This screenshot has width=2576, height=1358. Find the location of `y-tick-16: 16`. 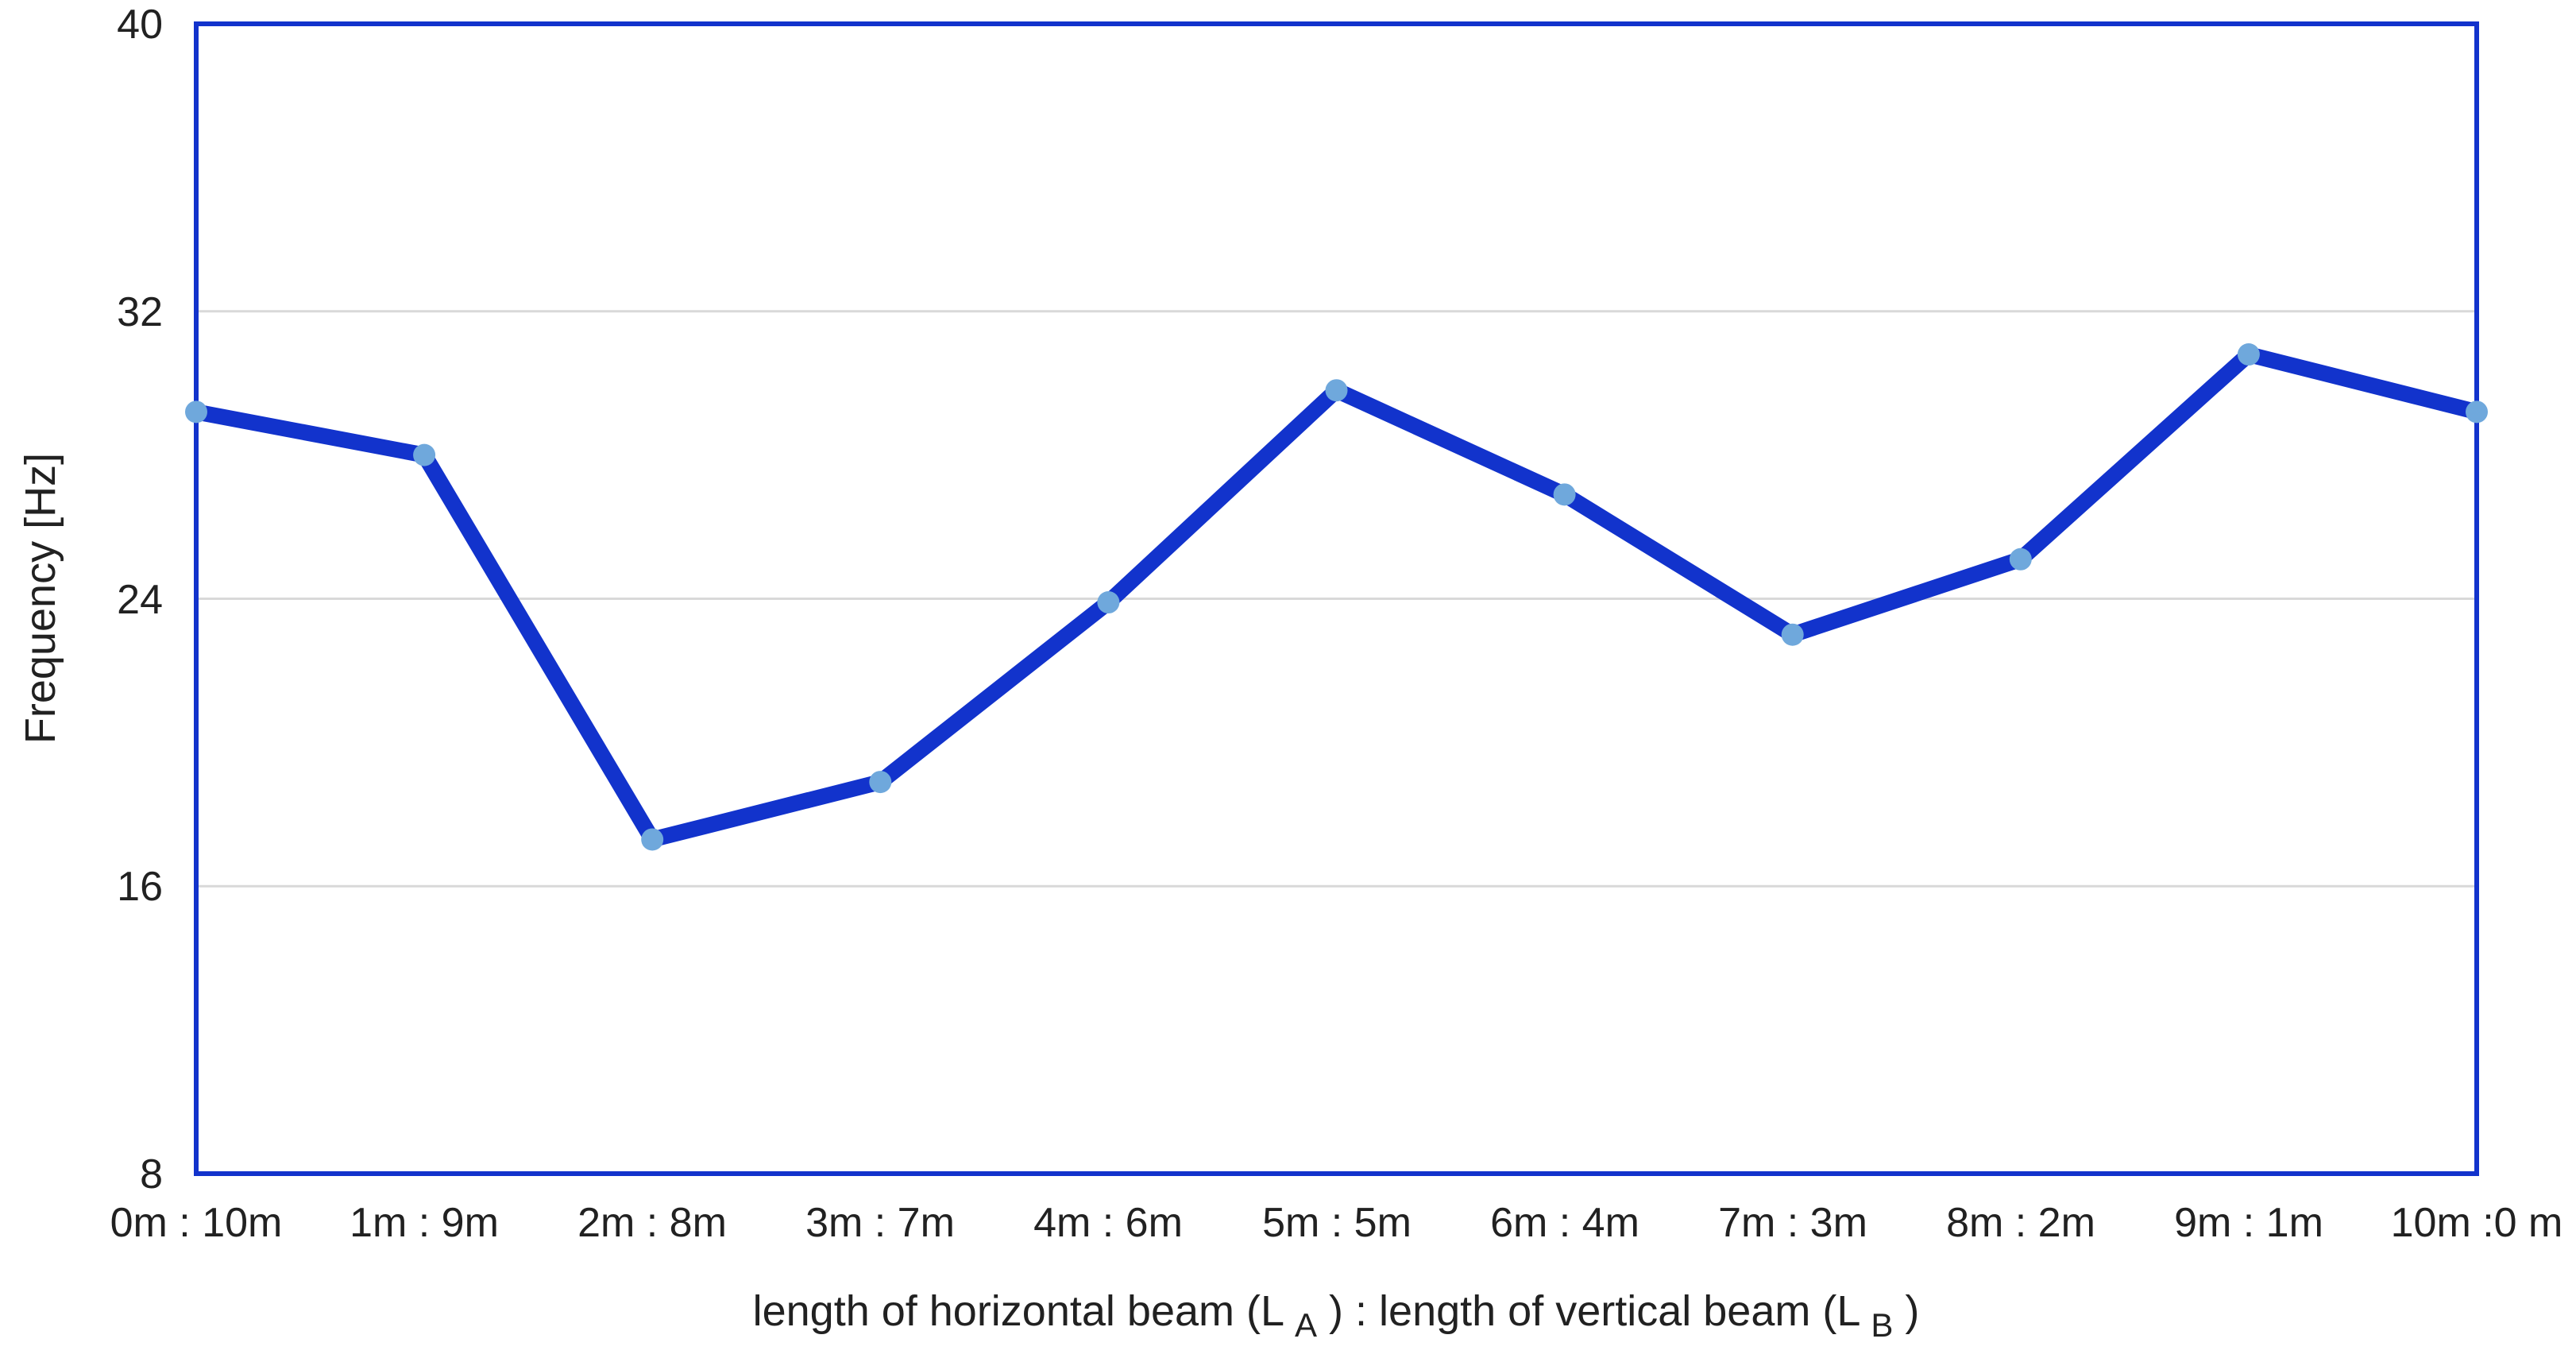

y-tick-16: 16 is located at coordinates (140, 887).